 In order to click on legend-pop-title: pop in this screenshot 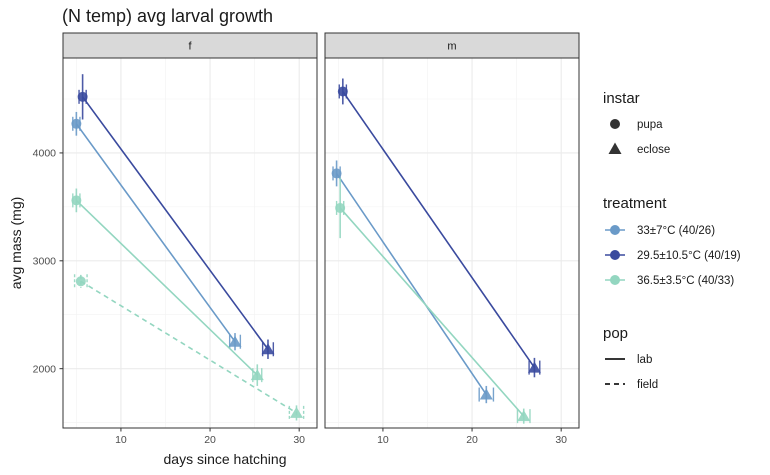, I will do `click(615, 333)`.